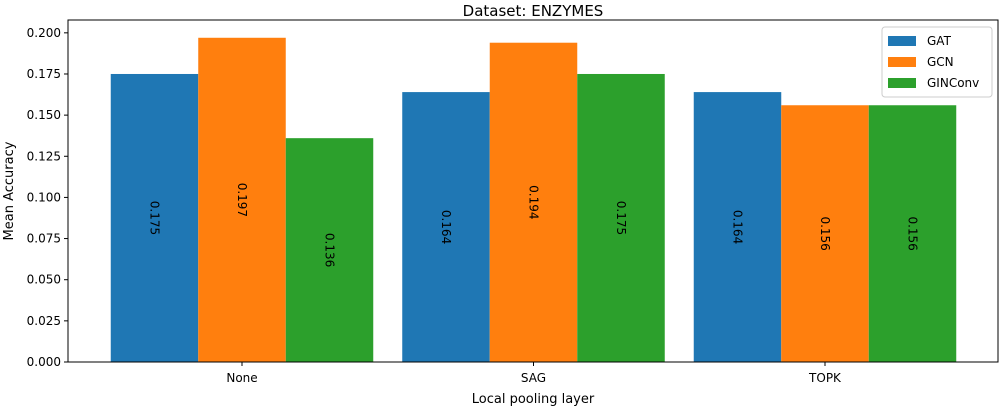 The height and width of the screenshot is (410, 999). Describe the element at coordinates (902, 83) in the screenshot. I see `legend-swatch-ginconv` at that location.